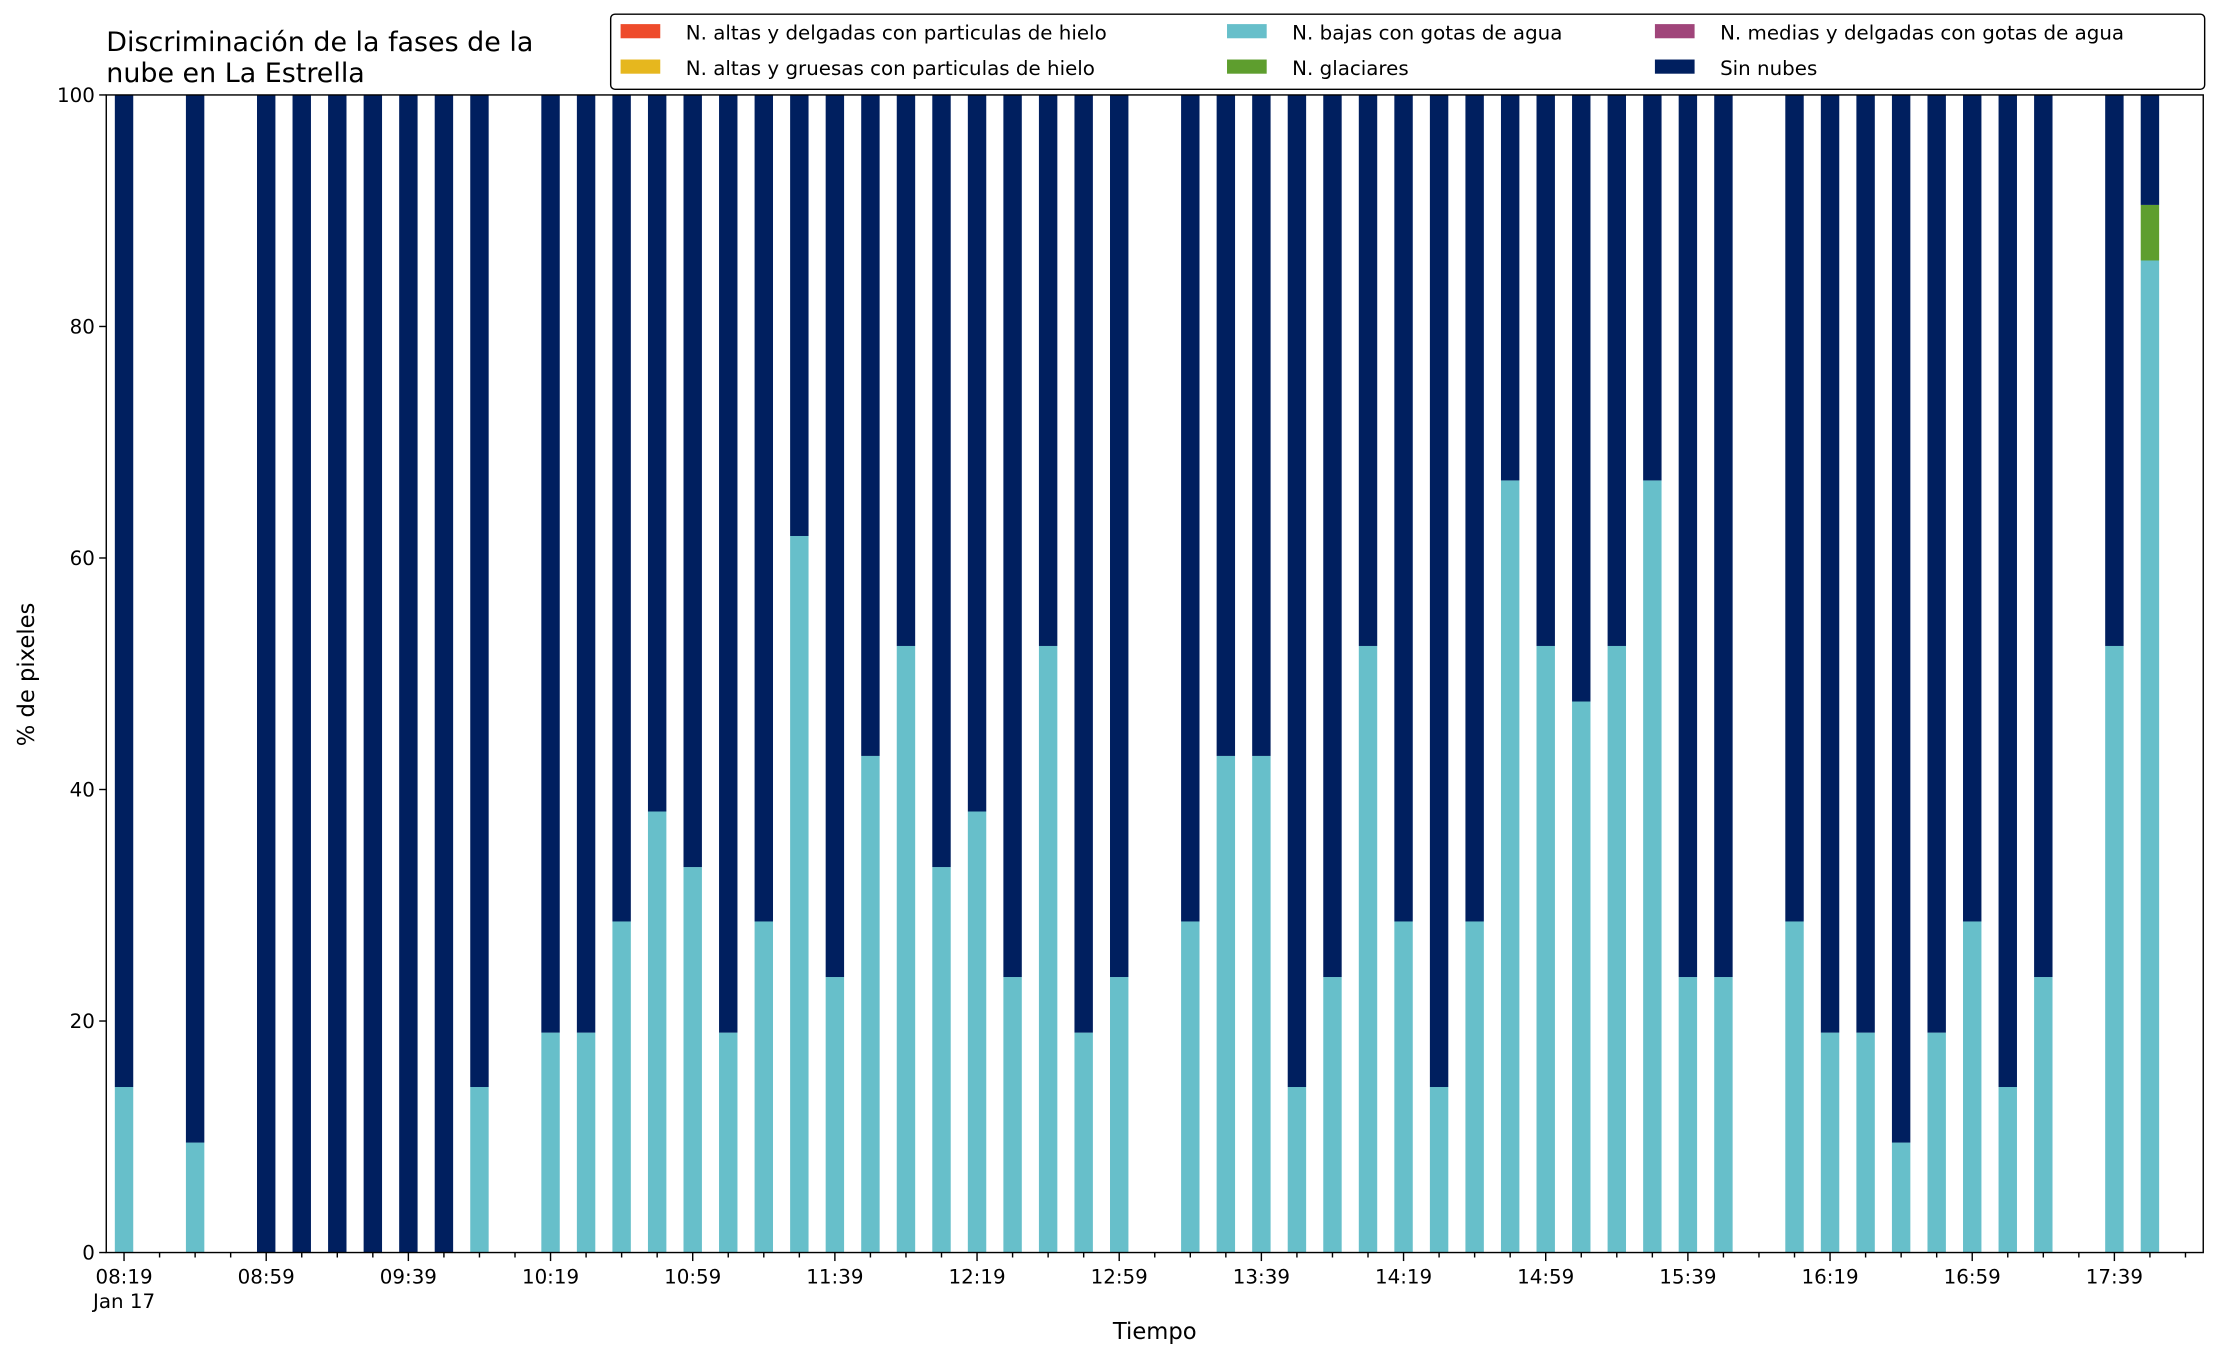  I want to click on legend-frame, so click(1407, 51).